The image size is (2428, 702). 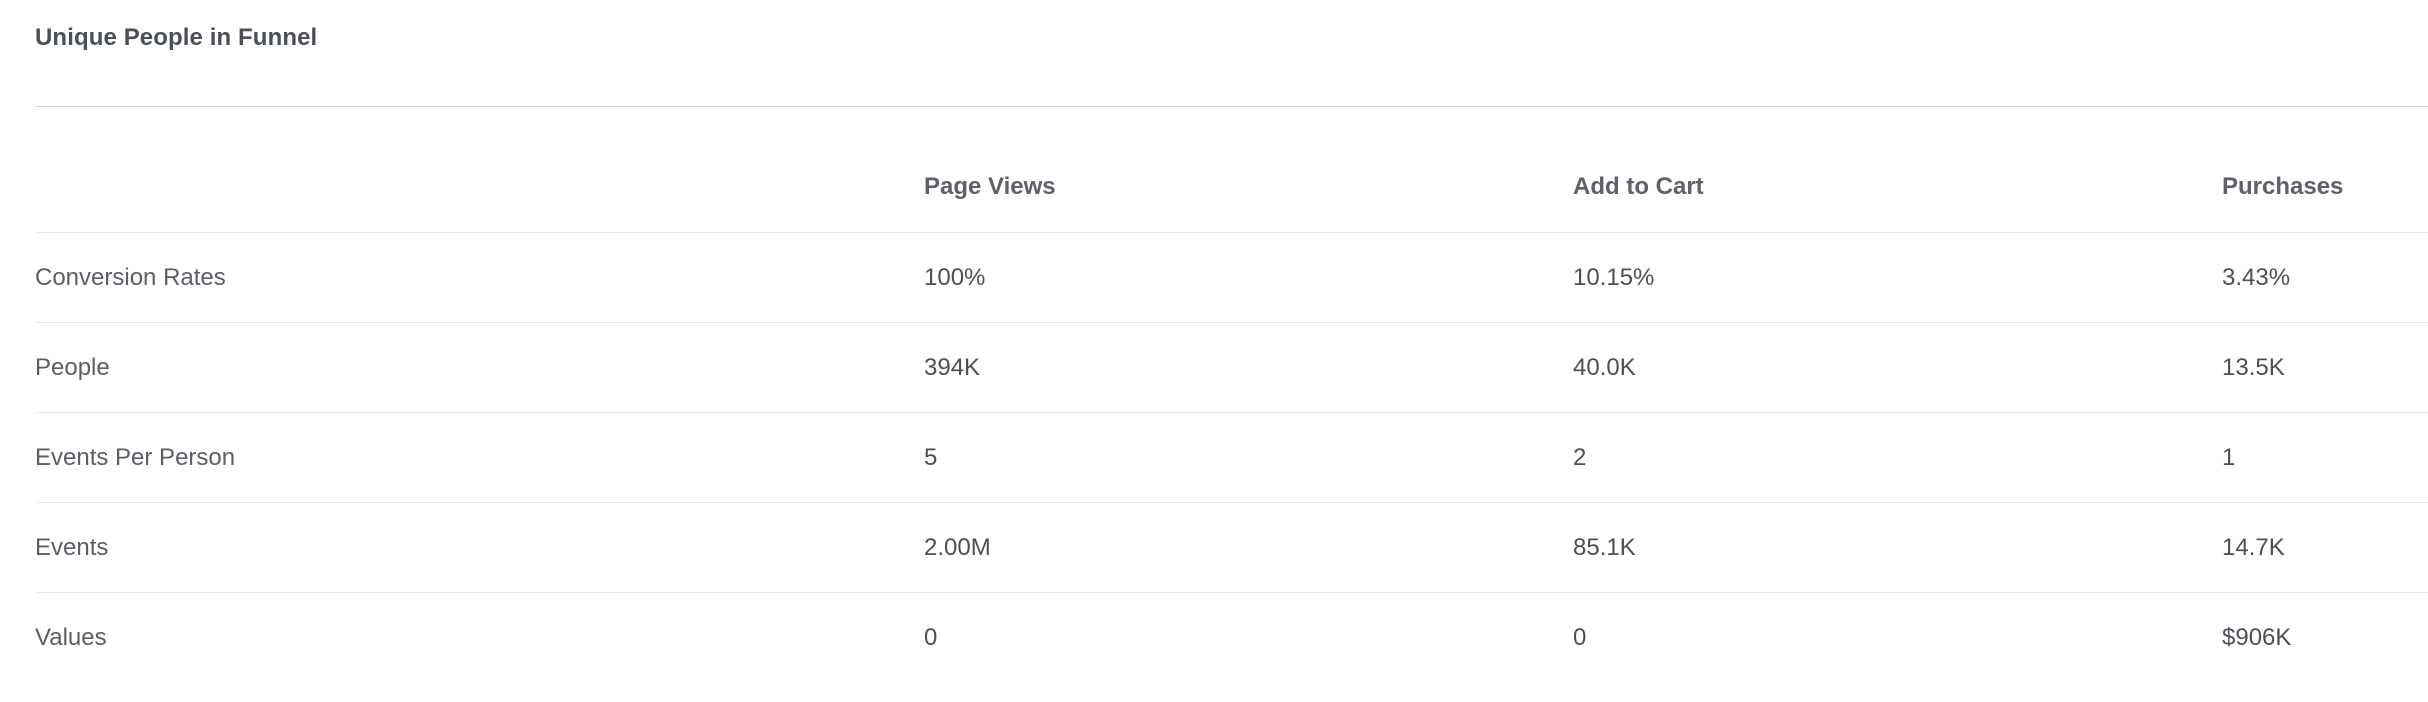 What do you see at coordinates (72, 547) in the screenshot?
I see `row-label: Events` at bounding box center [72, 547].